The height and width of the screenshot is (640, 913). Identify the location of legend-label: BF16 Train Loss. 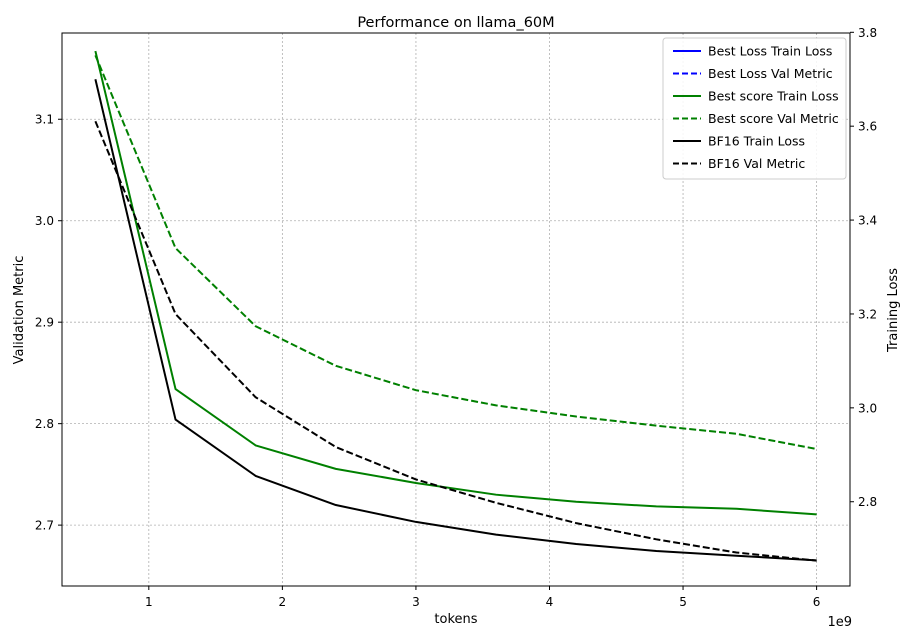
(756, 141).